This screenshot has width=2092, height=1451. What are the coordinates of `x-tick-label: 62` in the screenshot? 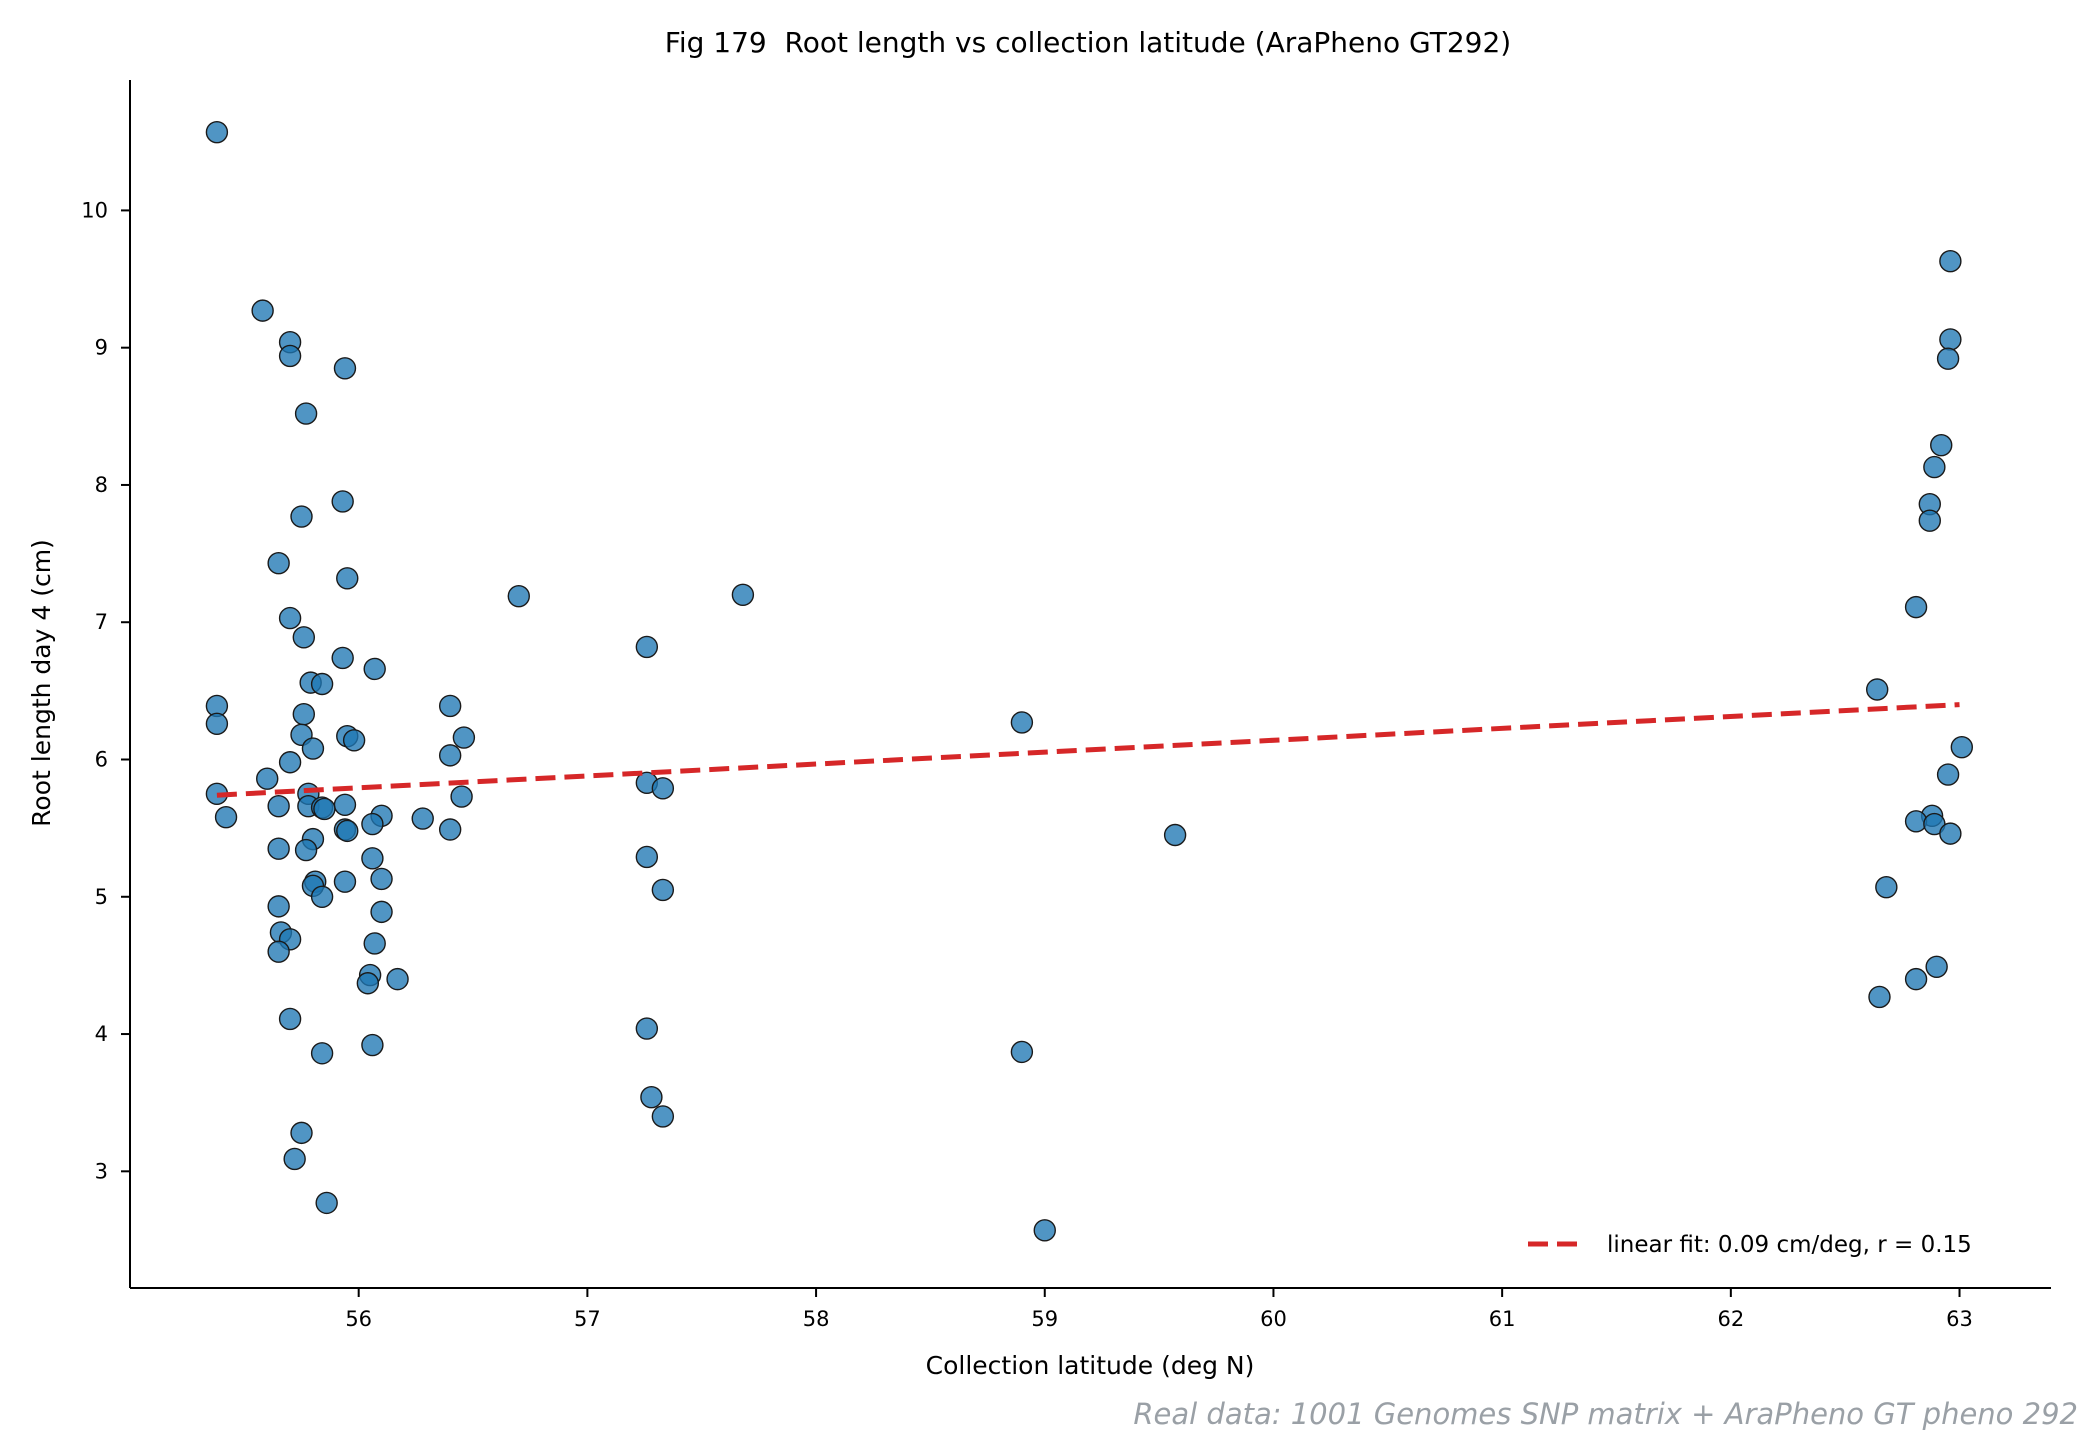 It's located at (1730, 1319).